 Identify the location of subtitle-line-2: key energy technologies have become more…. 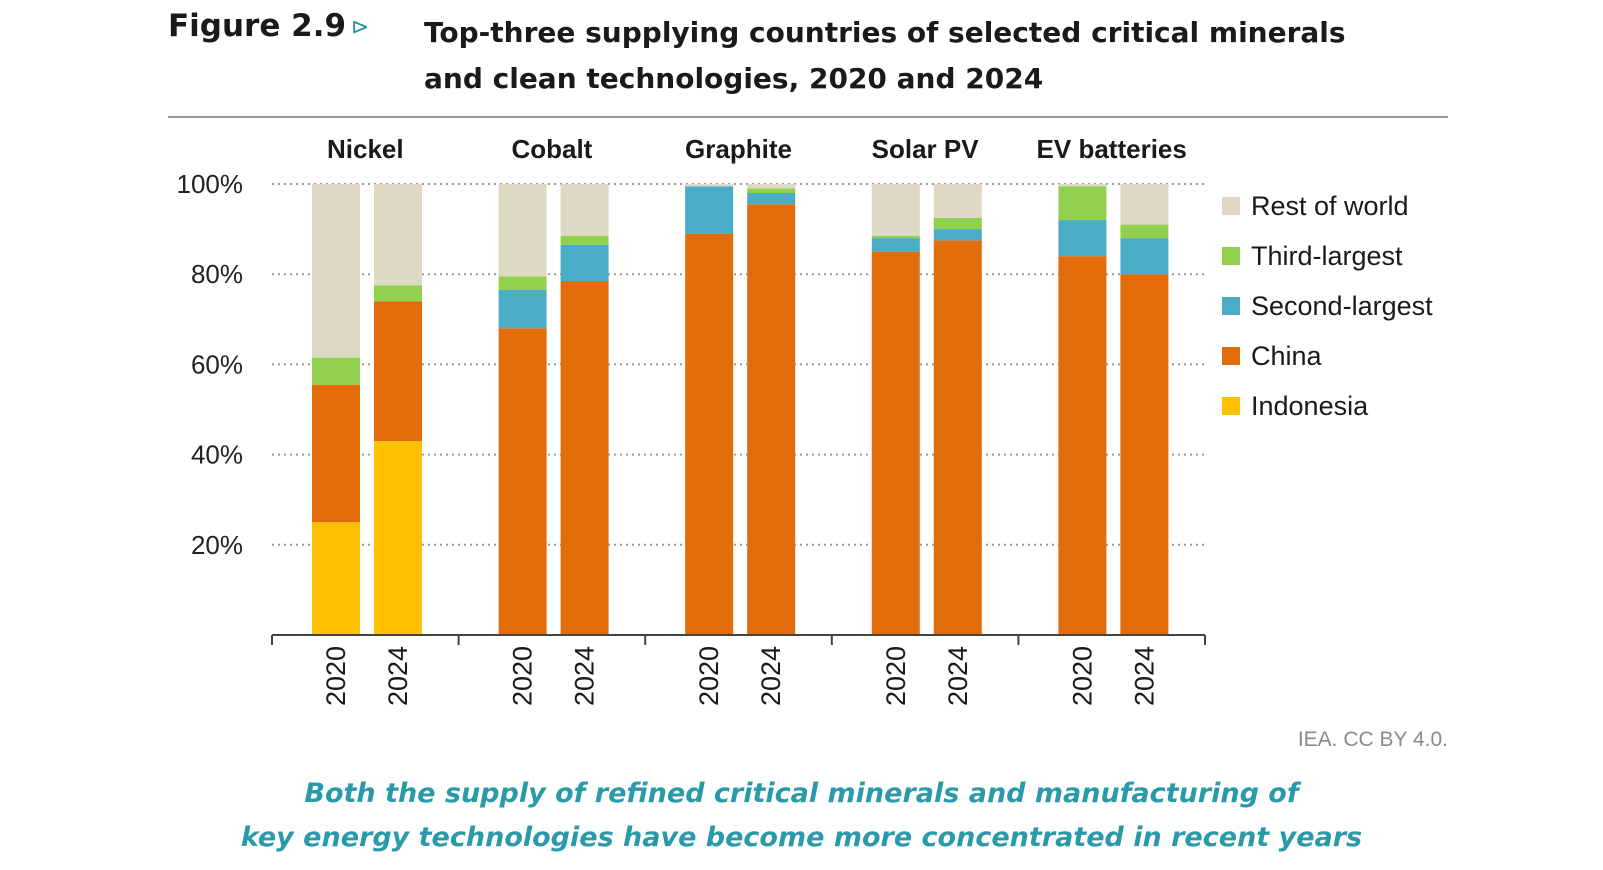
(801, 837).